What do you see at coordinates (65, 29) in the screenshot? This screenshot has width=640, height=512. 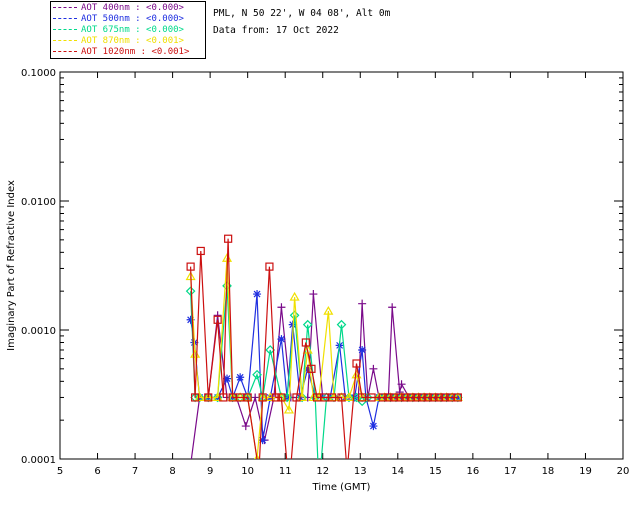 I see `legend-swatch-675nm` at bounding box center [65, 29].